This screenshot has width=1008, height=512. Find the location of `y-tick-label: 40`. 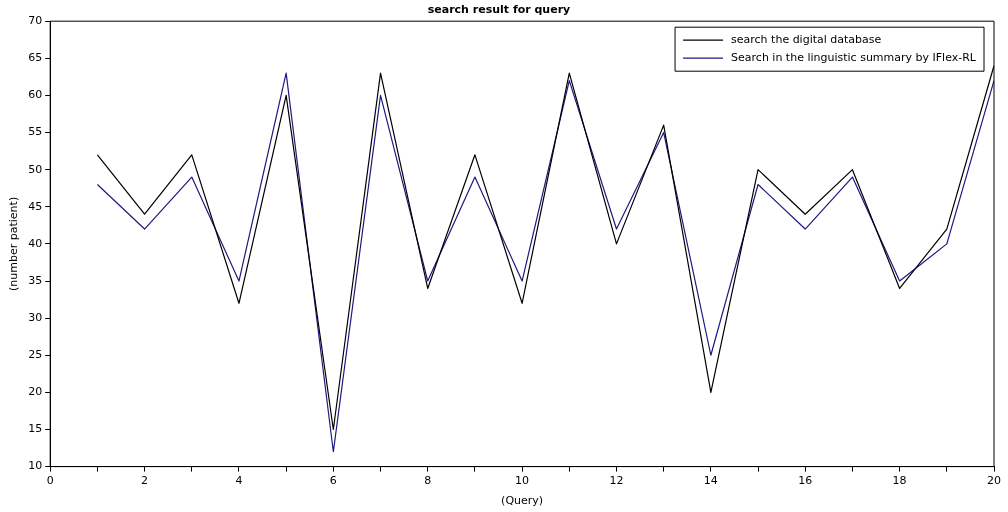

y-tick-label: 40 is located at coordinates (35, 243).